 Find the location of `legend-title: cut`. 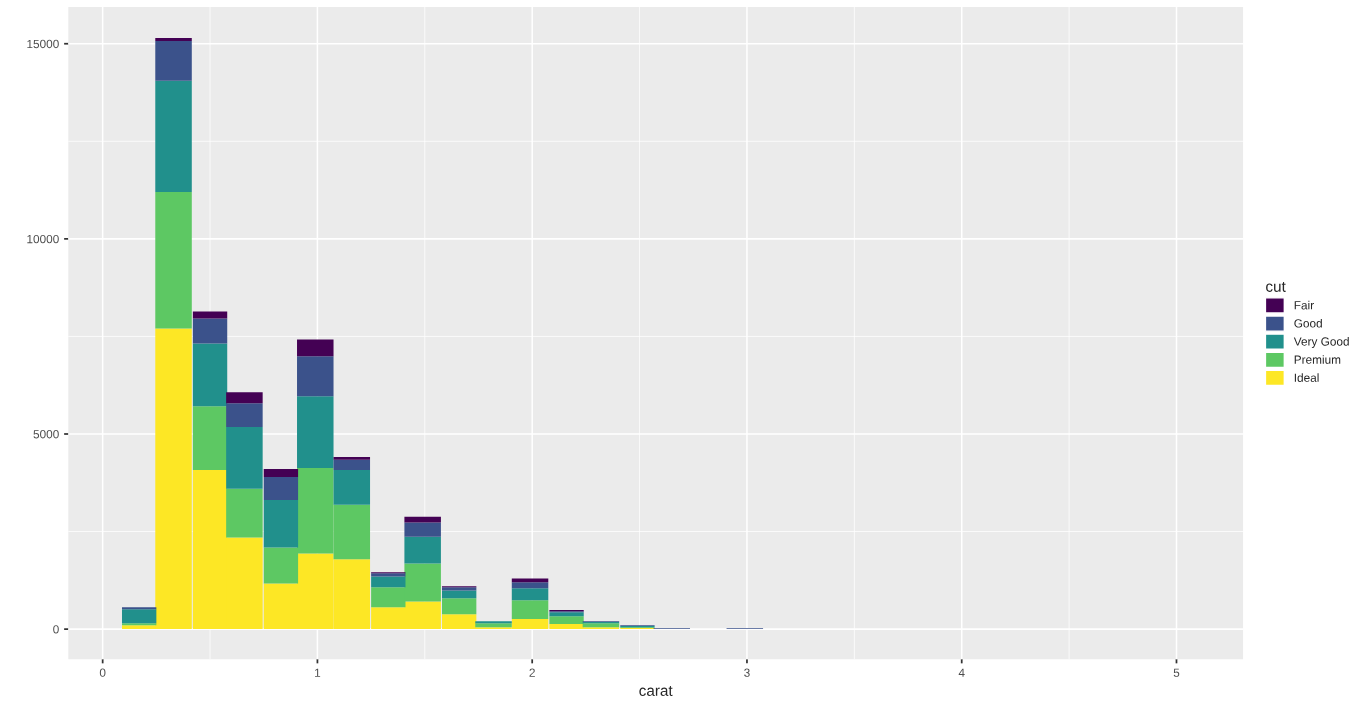

legend-title: cut is located at coordinates (1276, 286).